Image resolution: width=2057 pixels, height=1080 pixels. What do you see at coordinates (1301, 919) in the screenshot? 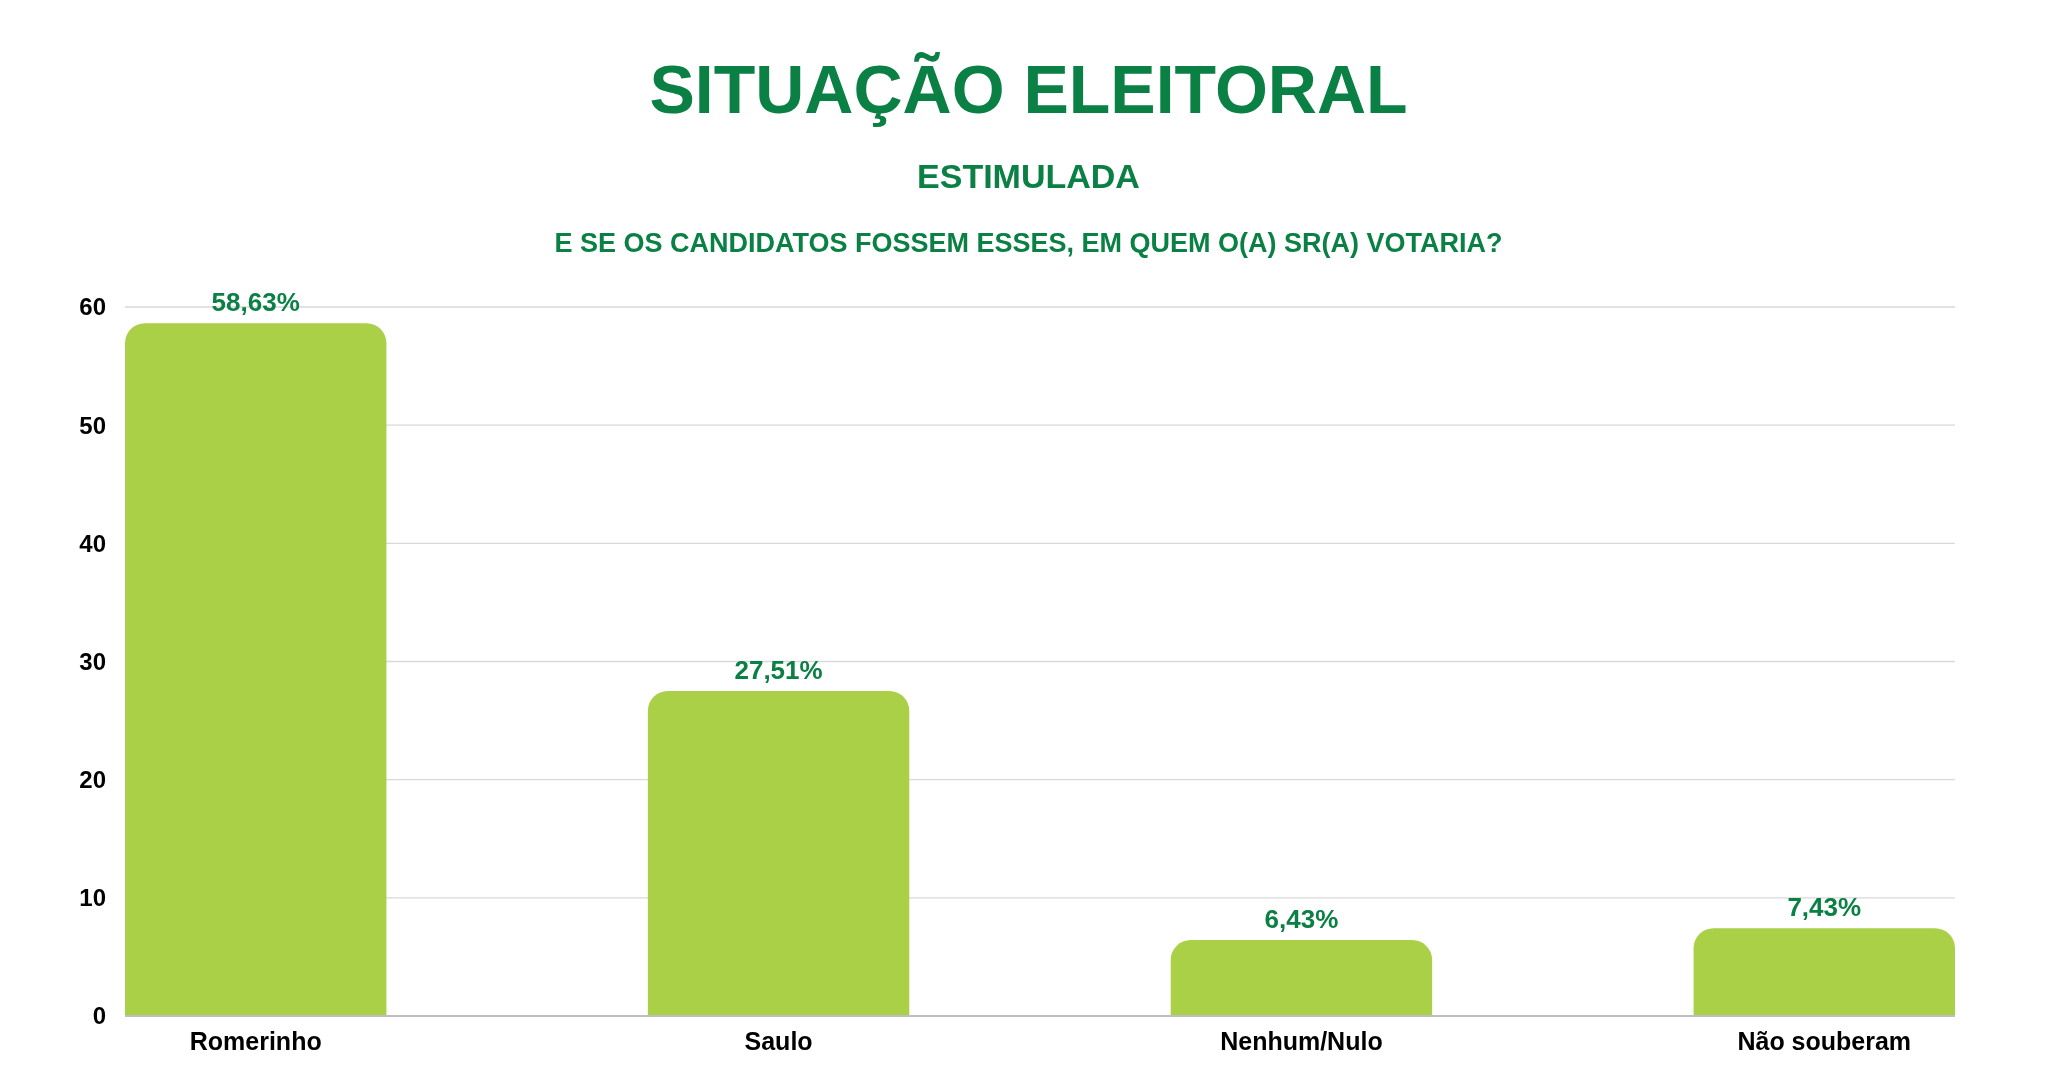
I see `data-label: 6,43%` at bounding box center [1301, 919].